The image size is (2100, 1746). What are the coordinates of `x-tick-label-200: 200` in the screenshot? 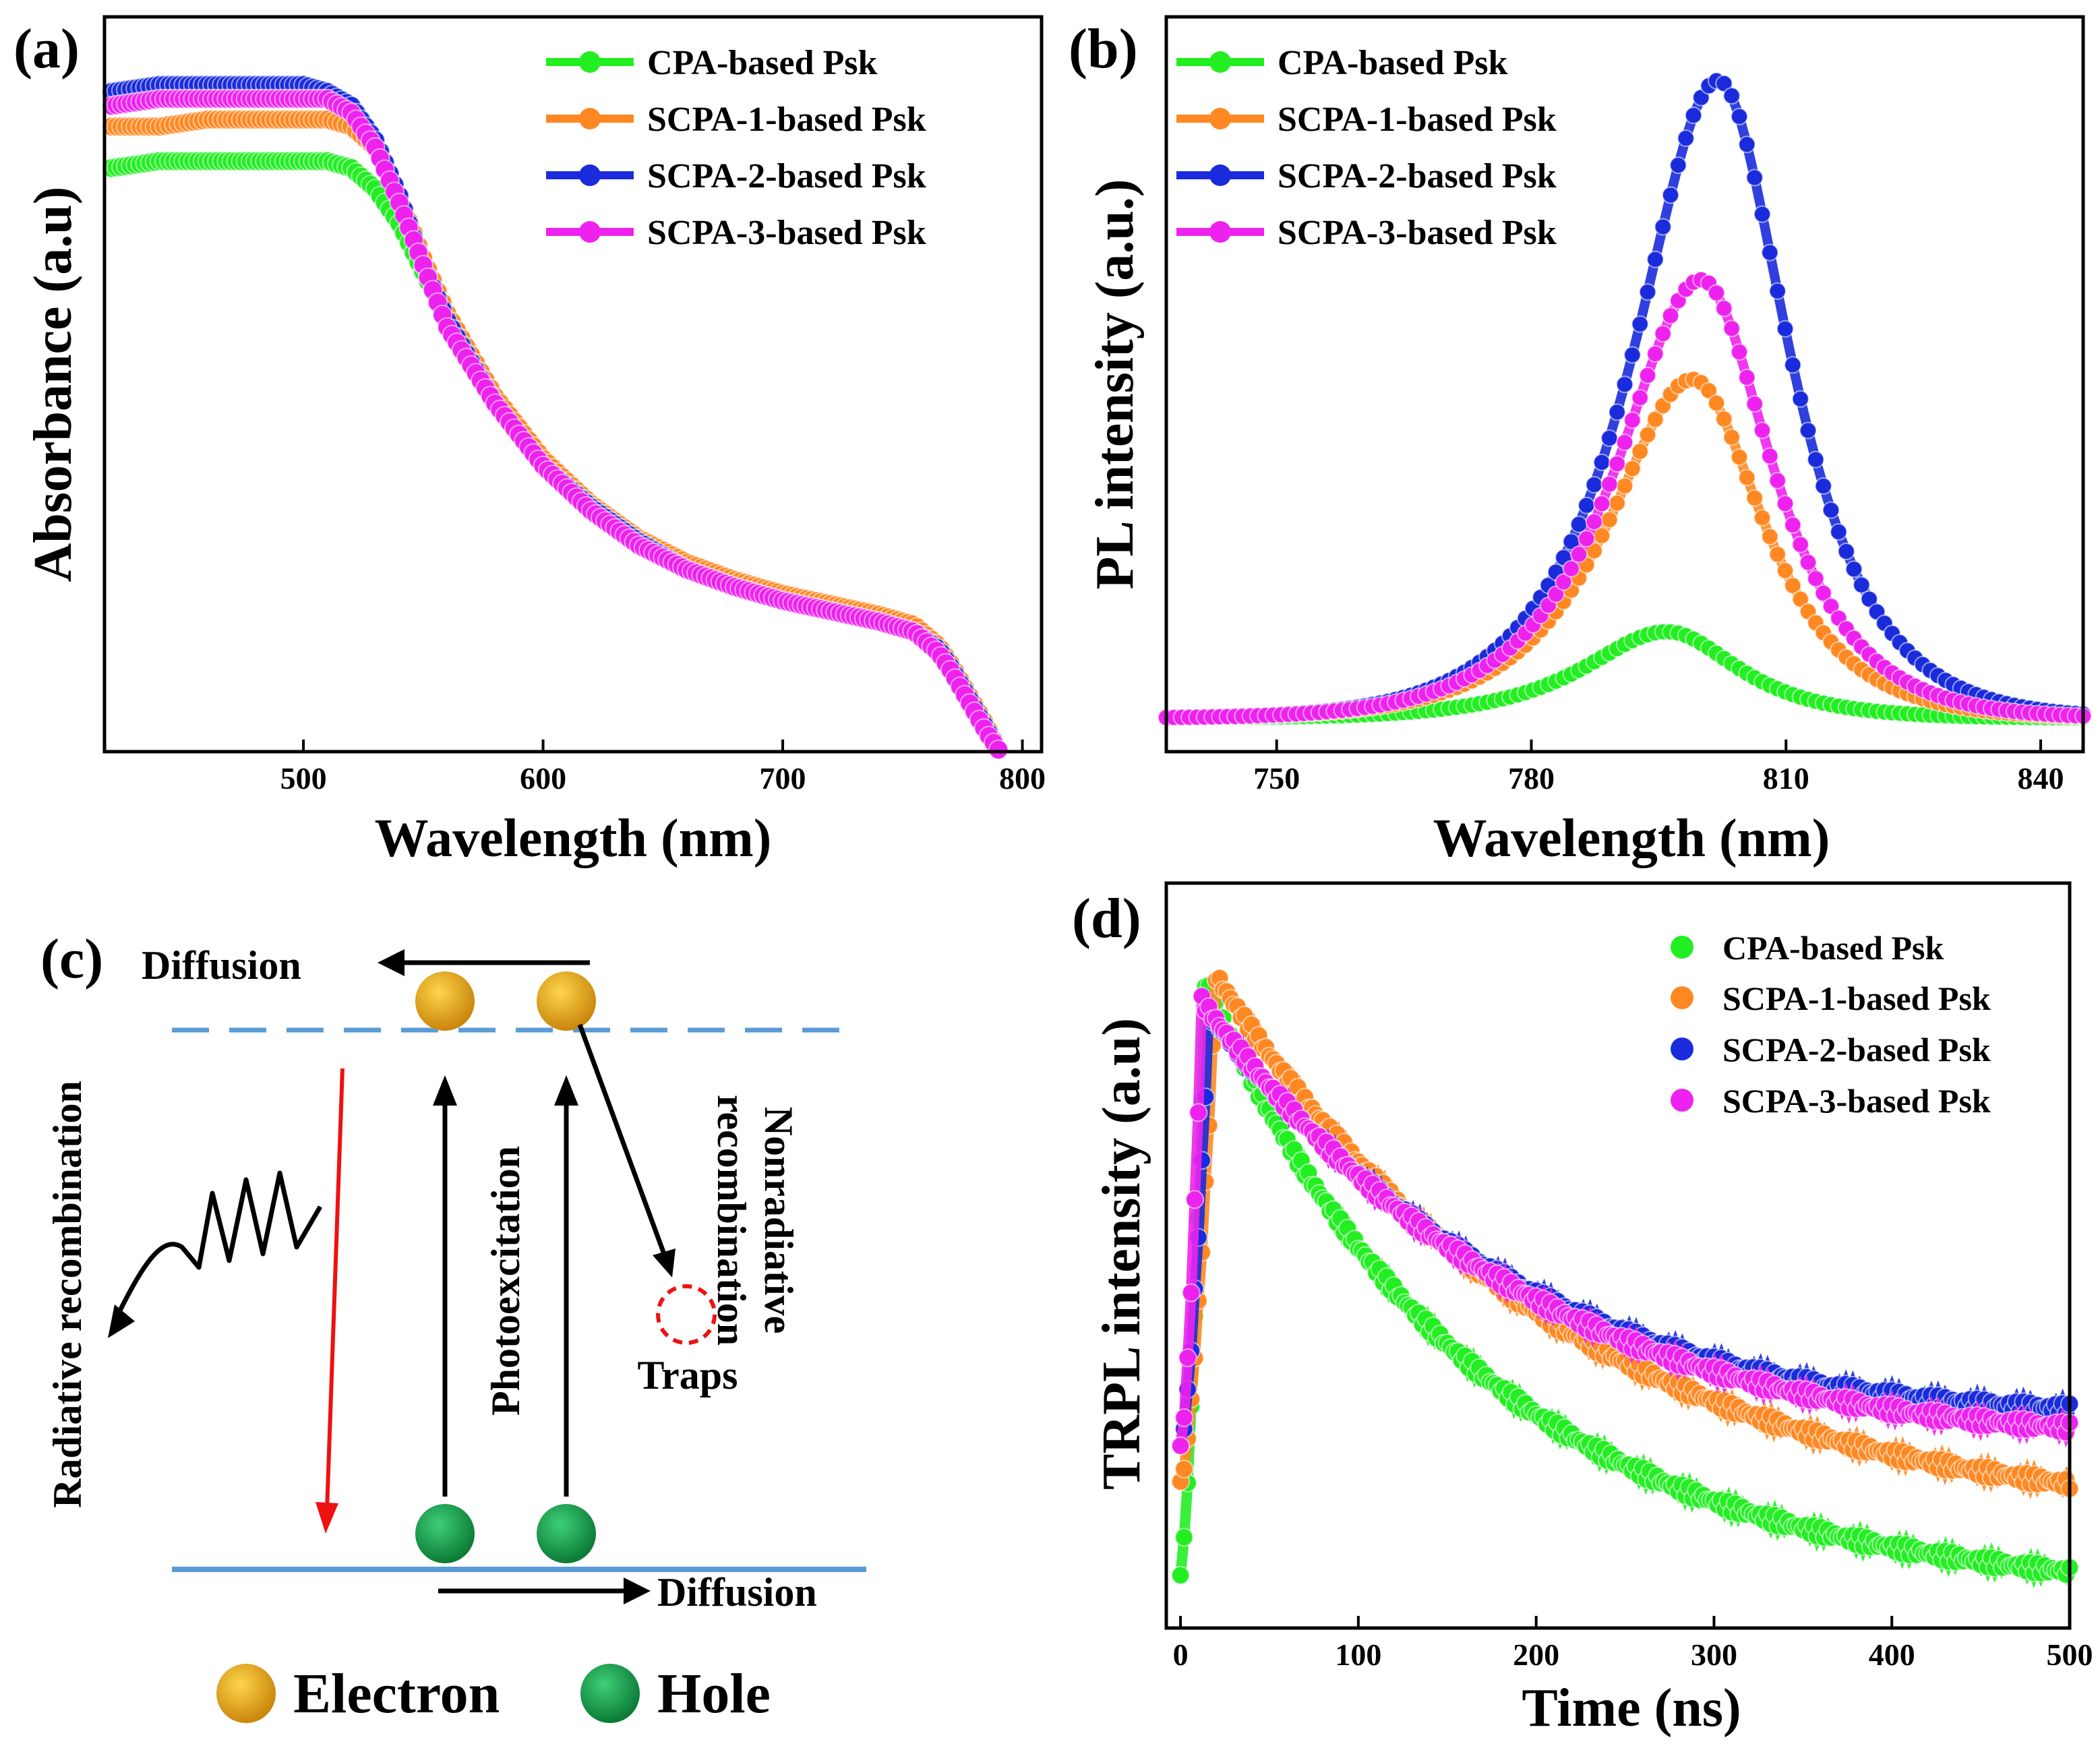 It's located at (1536, 1655).